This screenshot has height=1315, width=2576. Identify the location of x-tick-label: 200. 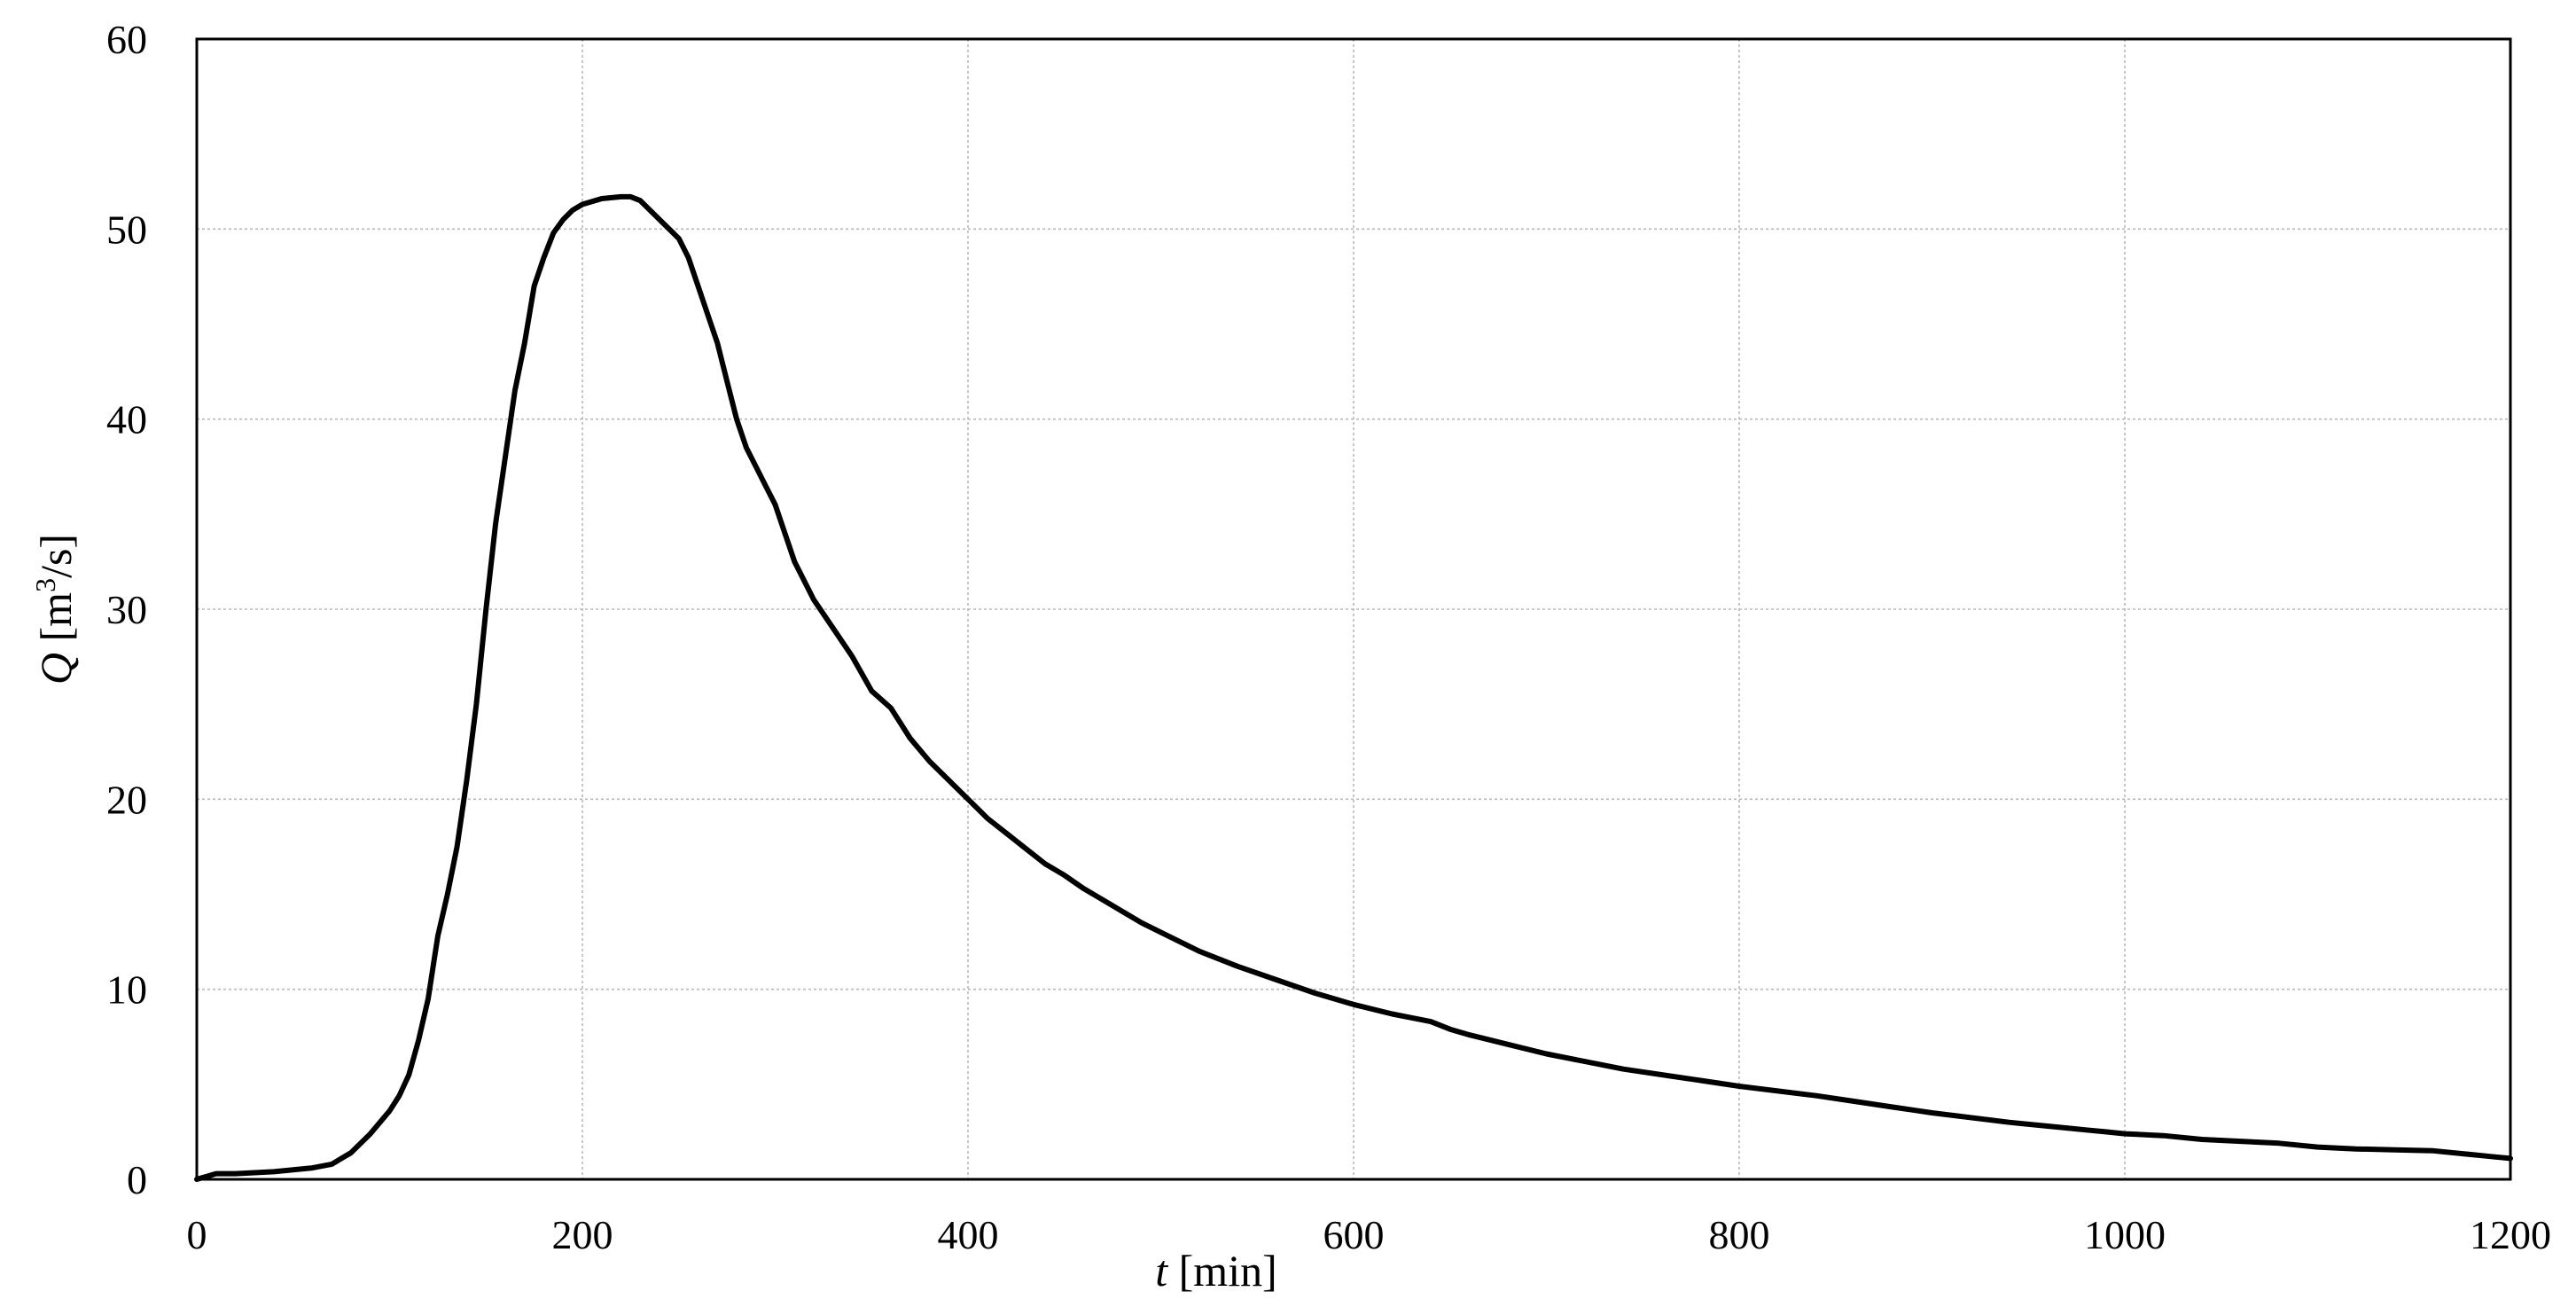
(582, 1234).